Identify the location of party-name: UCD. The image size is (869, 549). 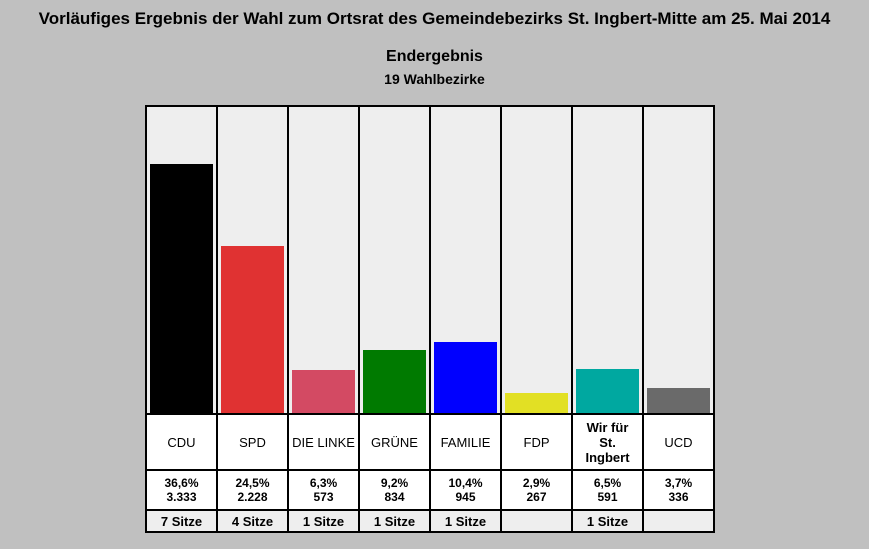
(678, 443).